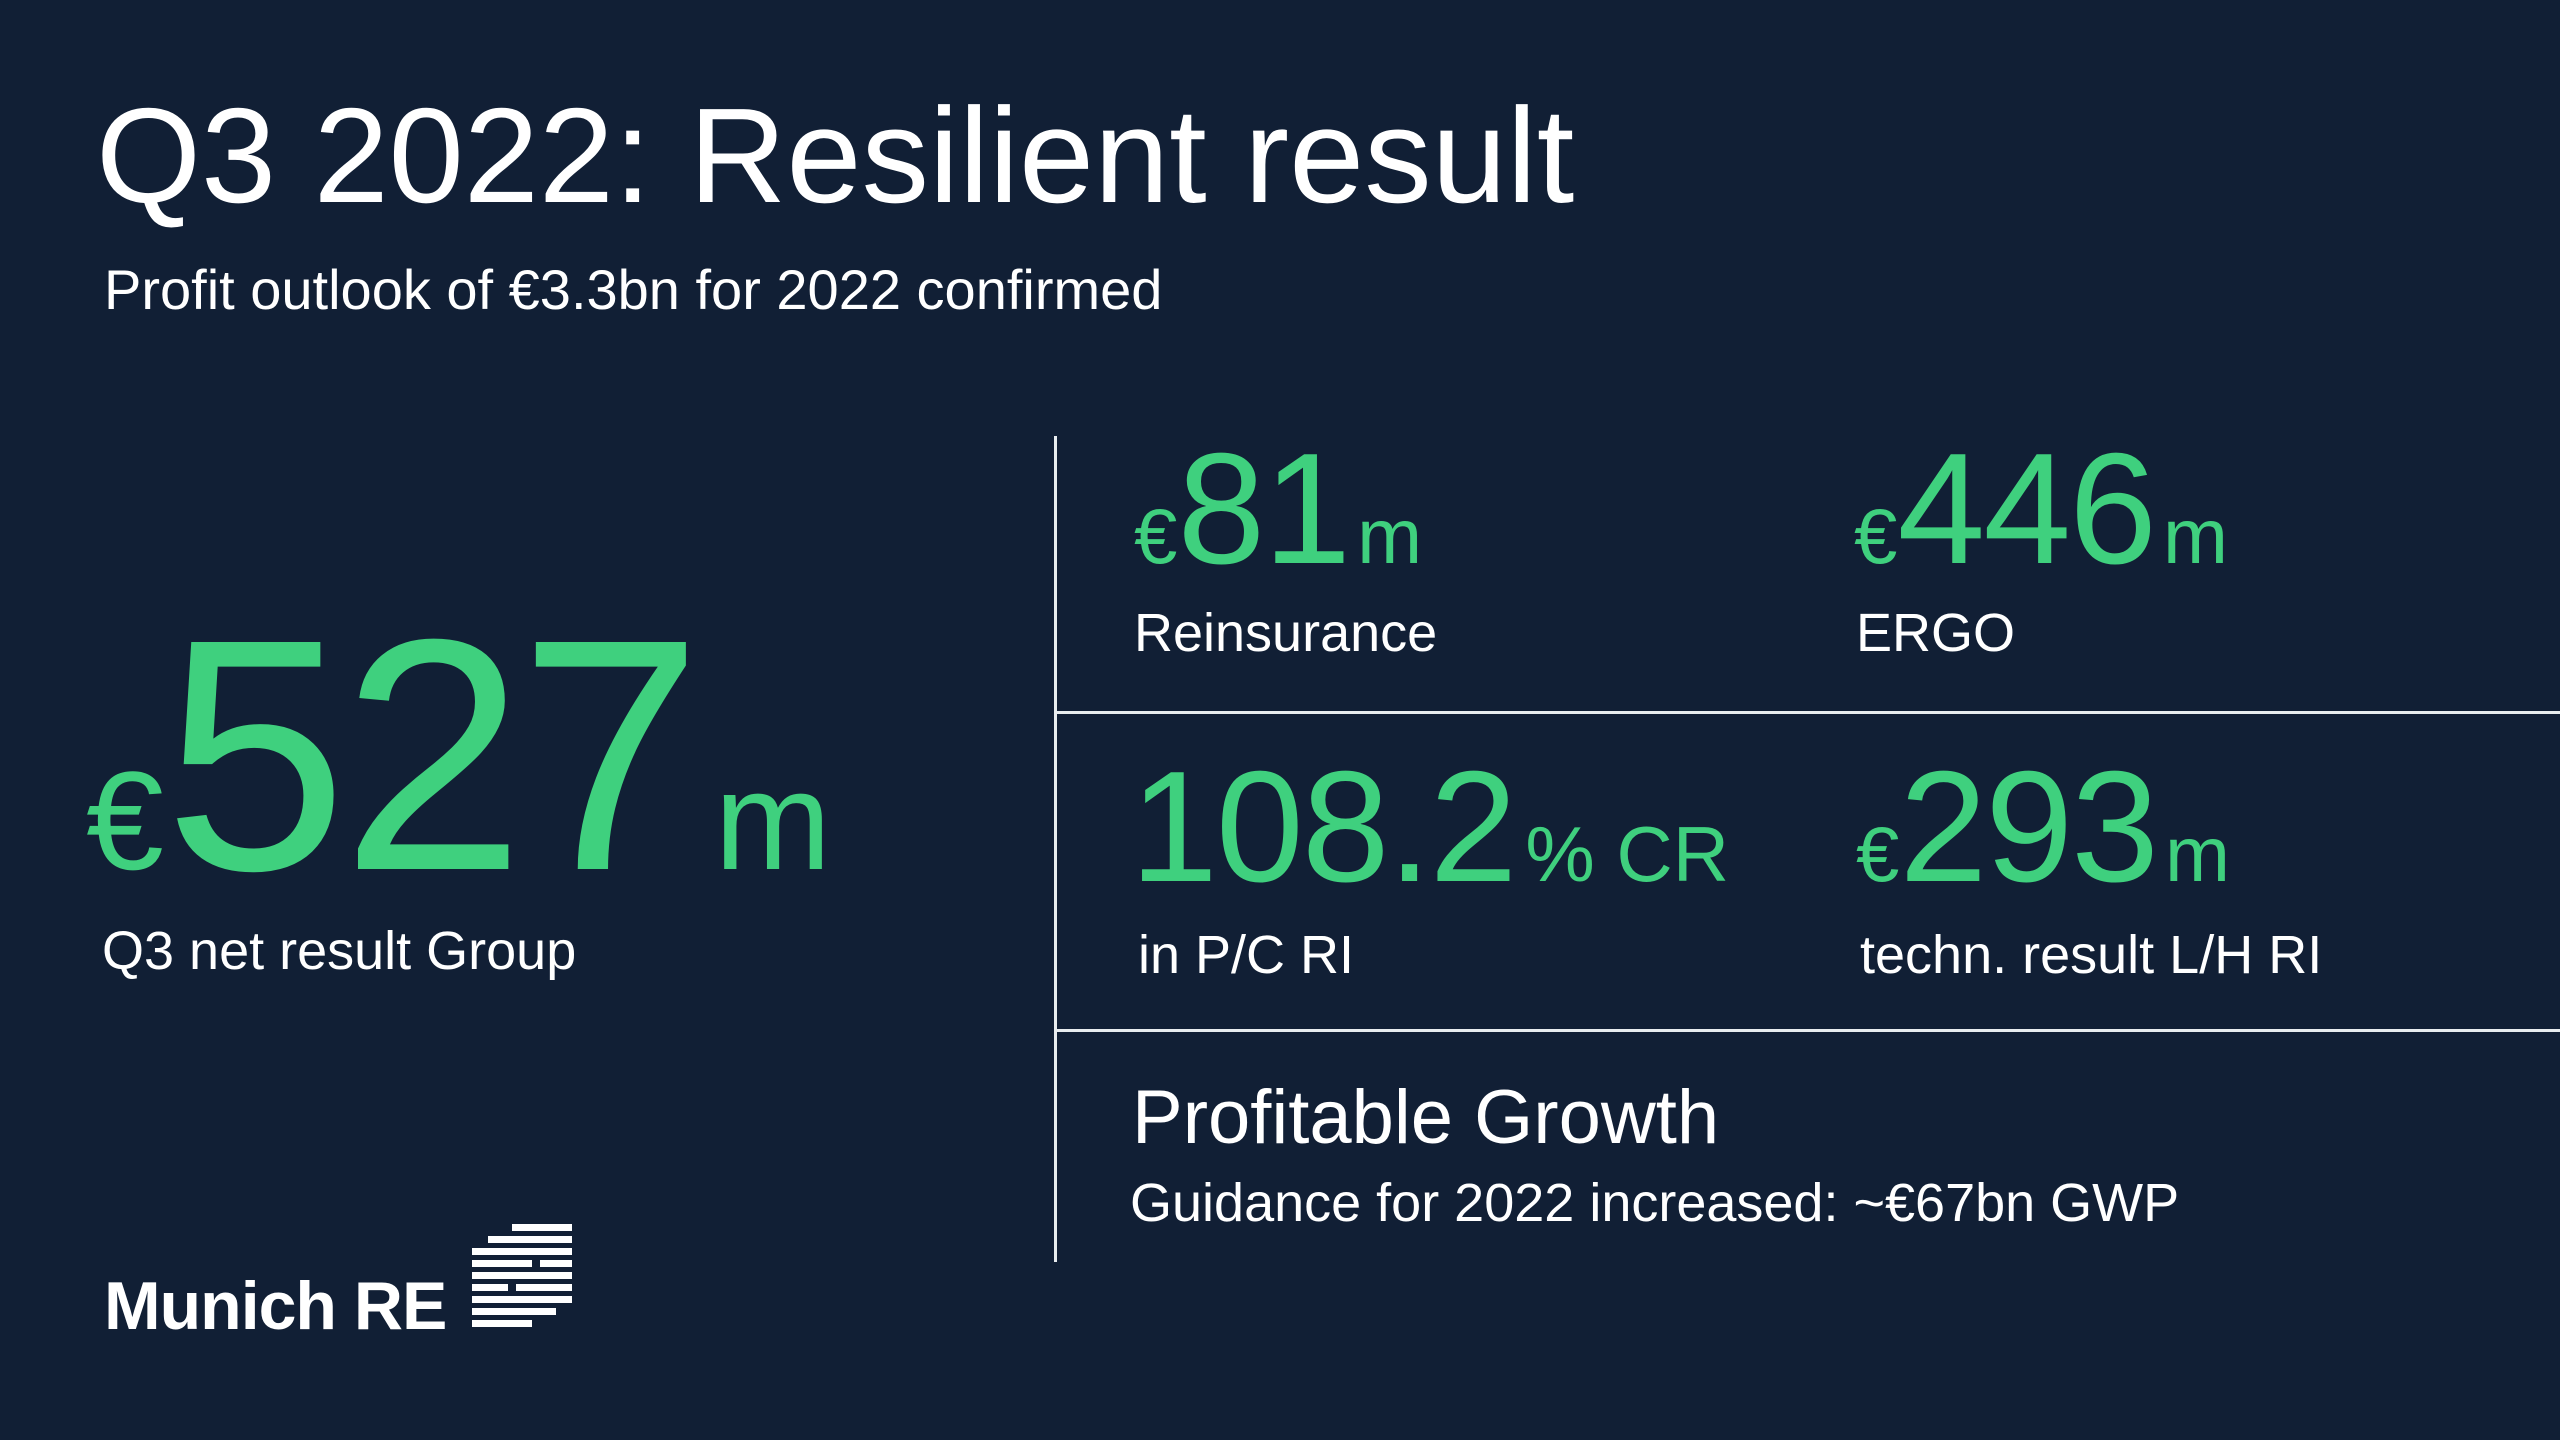  What do you see at coordinates (2195, 536) in the screenshot?
I see `ergo-unit: m` at bounding box center [2195, 536].